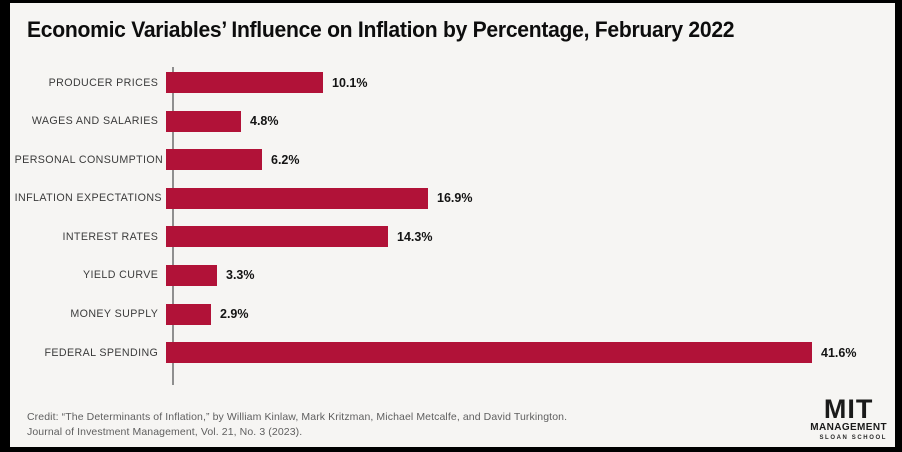 This screenshot has height=452, width=902. What do you see at coordinates (530, 82) in the screenshot?
I see `bar-area: 10.1%` at bounding box center [530, 82].